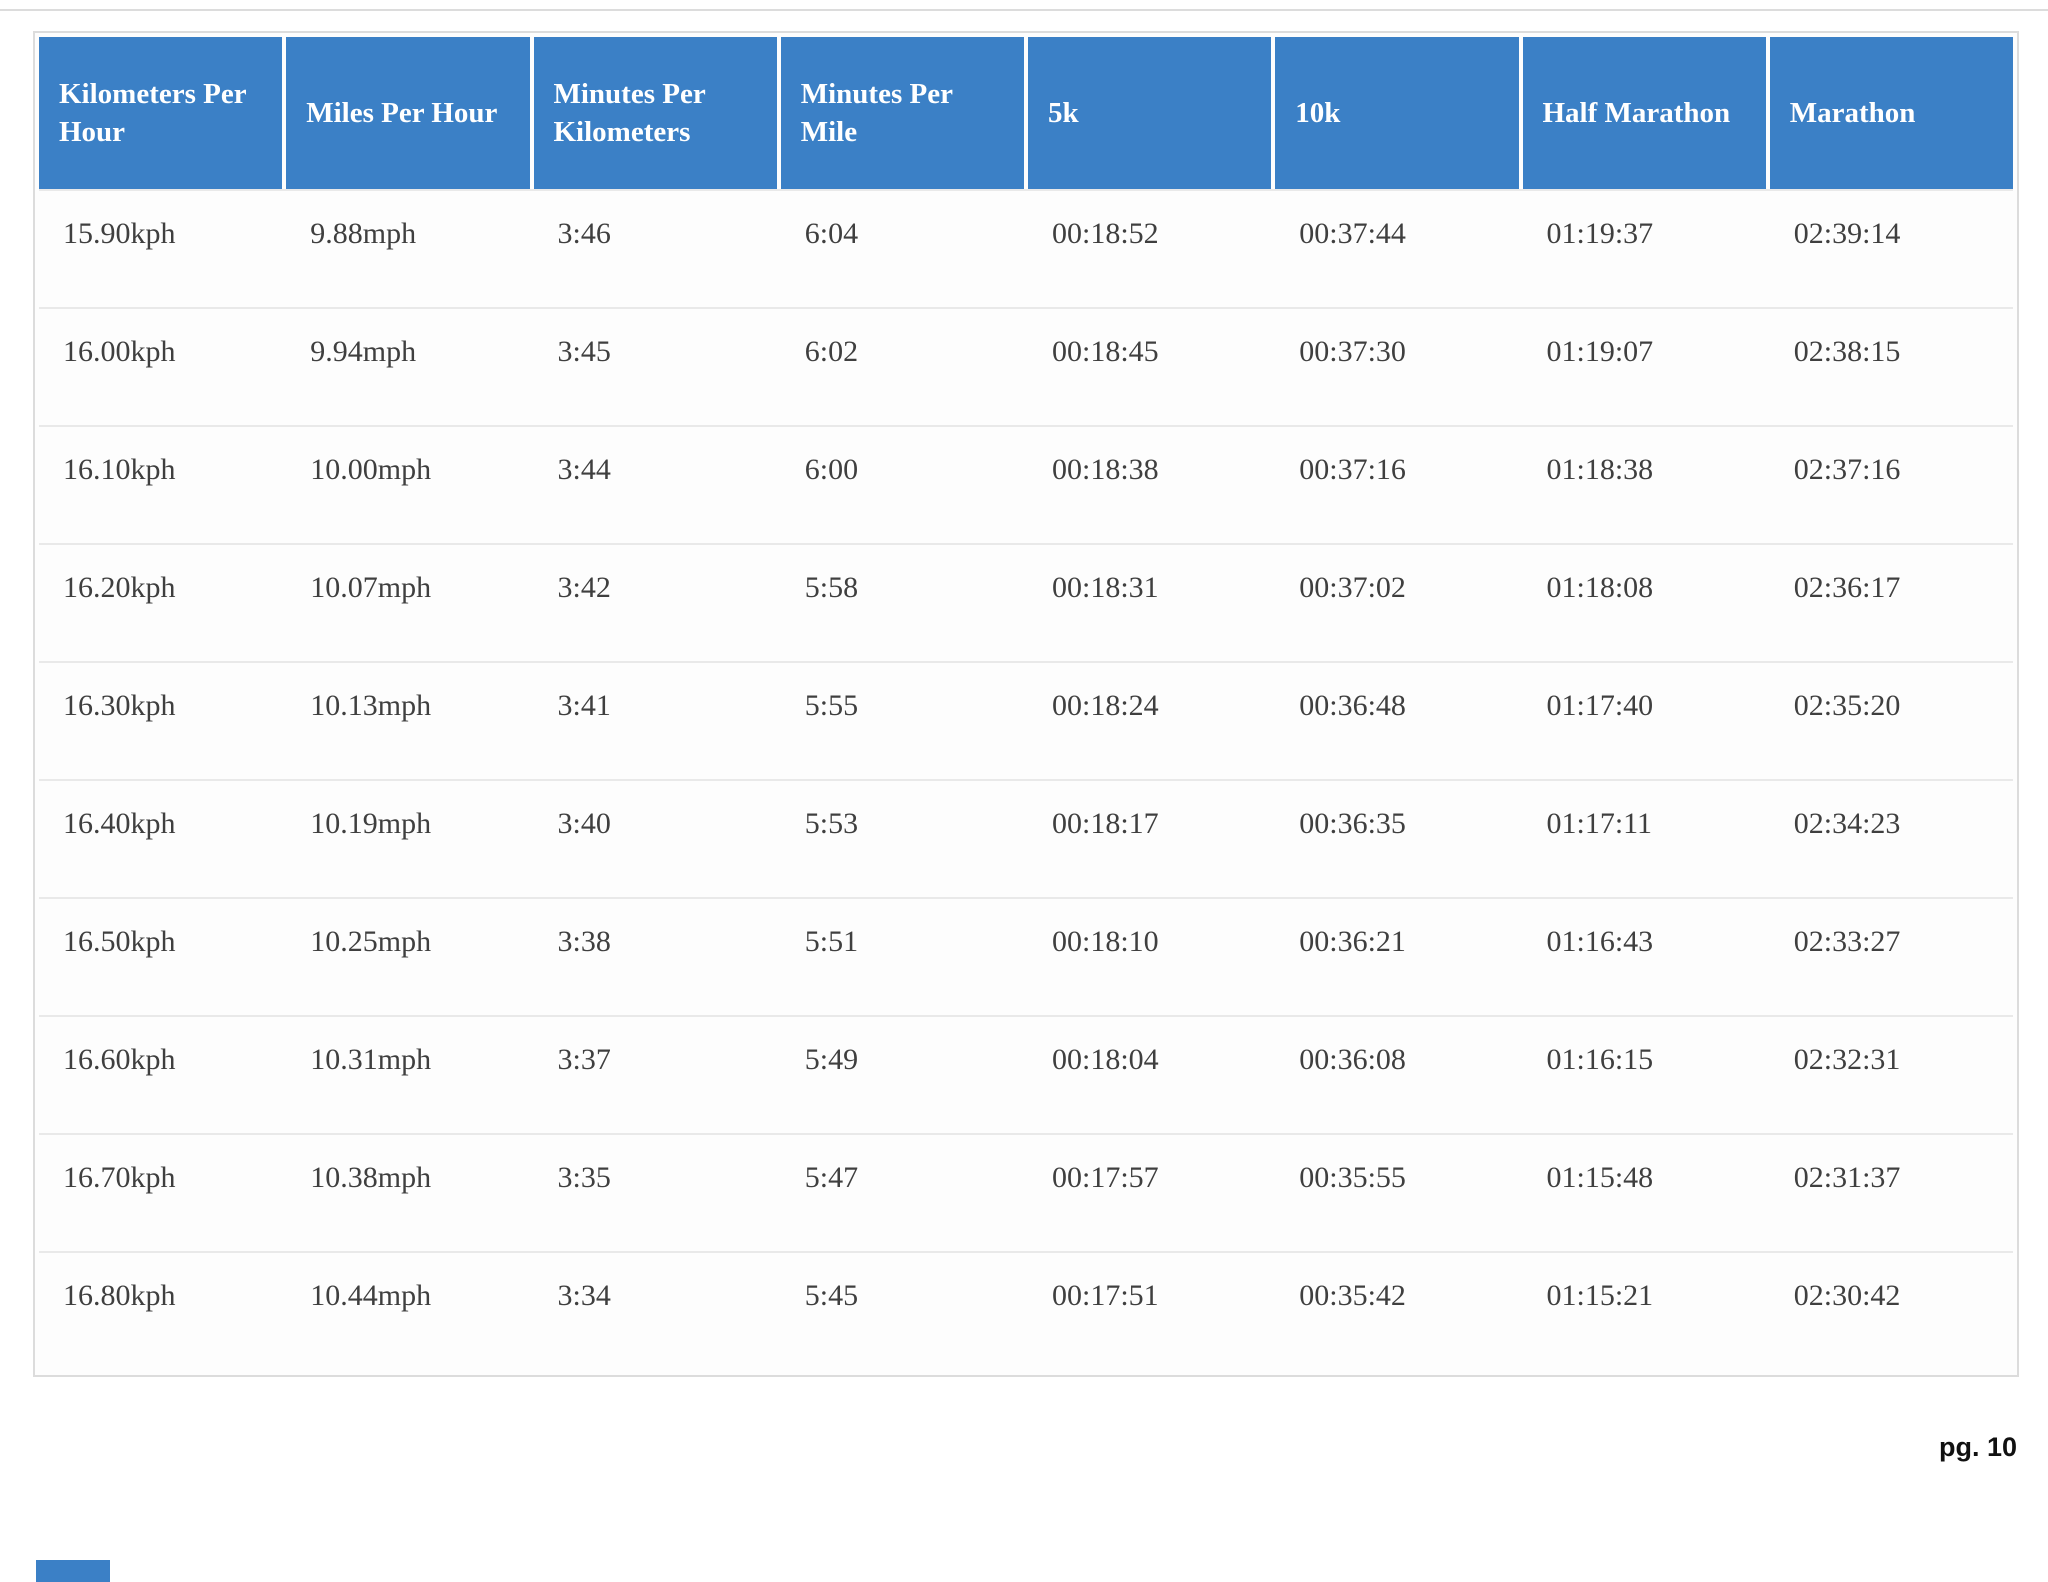 Image resolution: width=2048 pixels, height=1582 pixels. What do you see at coordinates (371, 587) in the screenshot?
I see `table-cell: 10.07mph` at bounding box center [371, 587].